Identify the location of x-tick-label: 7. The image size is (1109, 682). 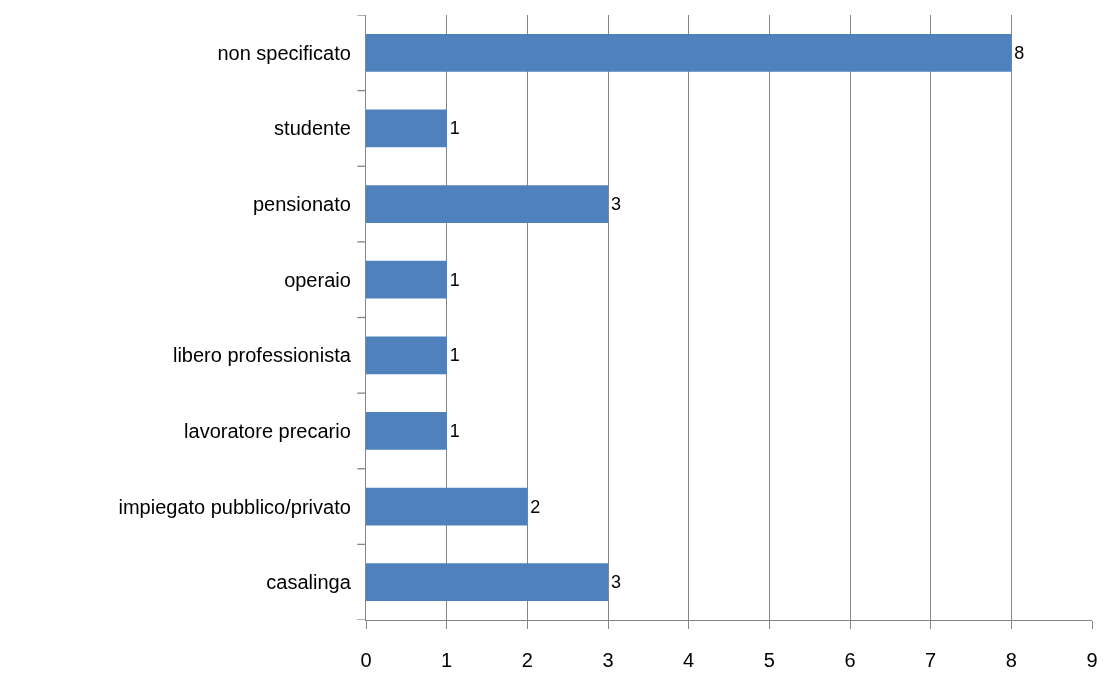
(931, 660).